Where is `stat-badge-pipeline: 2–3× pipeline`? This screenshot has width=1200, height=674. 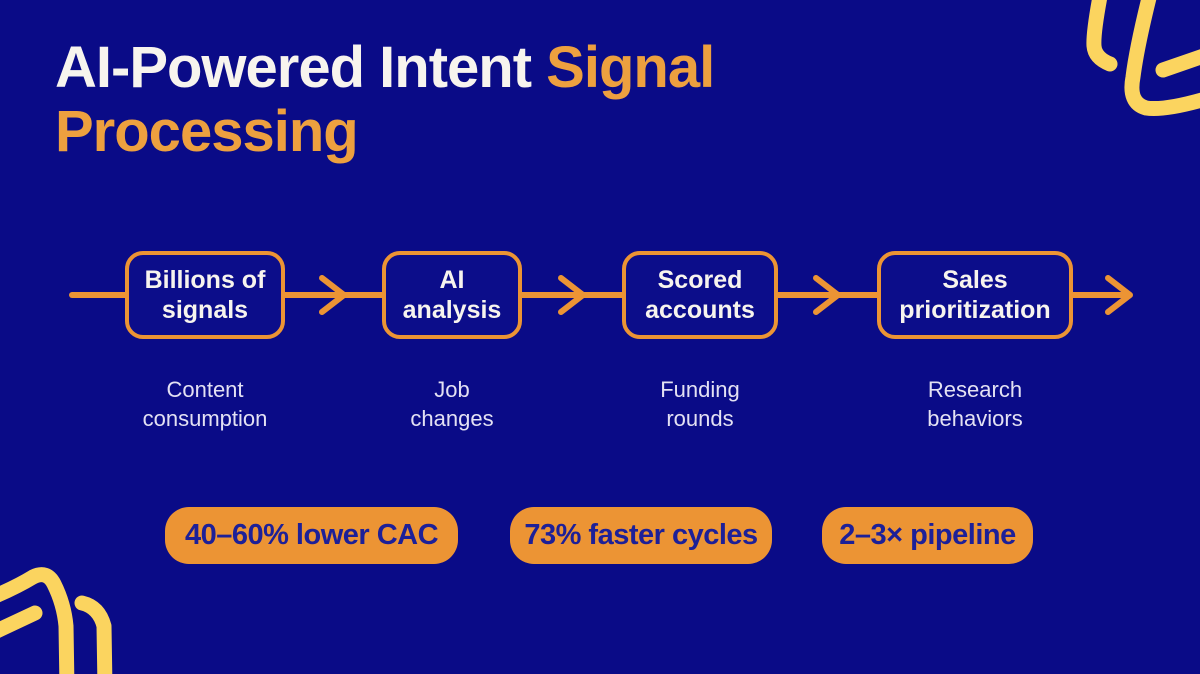 stat-badge-pipeline: 2–3× pipeline is located at coordinates (927, 535).